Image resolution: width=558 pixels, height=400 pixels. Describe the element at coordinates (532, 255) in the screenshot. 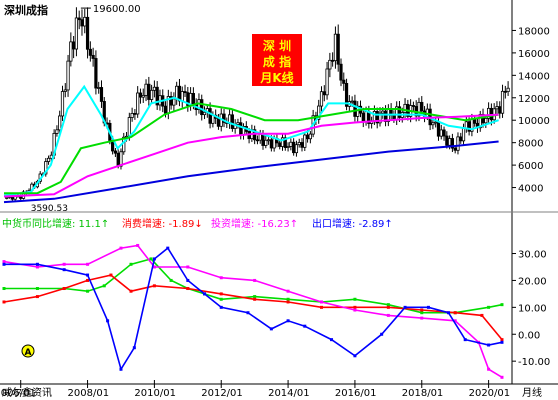

I see `indicator-tick-label: 30.00` at that location.